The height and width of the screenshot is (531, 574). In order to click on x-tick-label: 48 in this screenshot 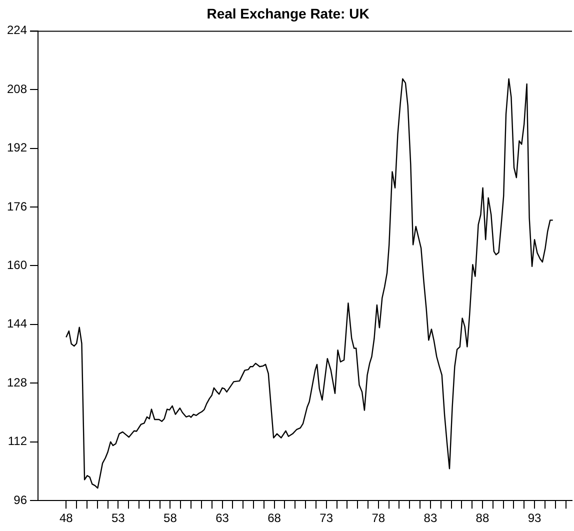, I will do `click(66, 518)`.